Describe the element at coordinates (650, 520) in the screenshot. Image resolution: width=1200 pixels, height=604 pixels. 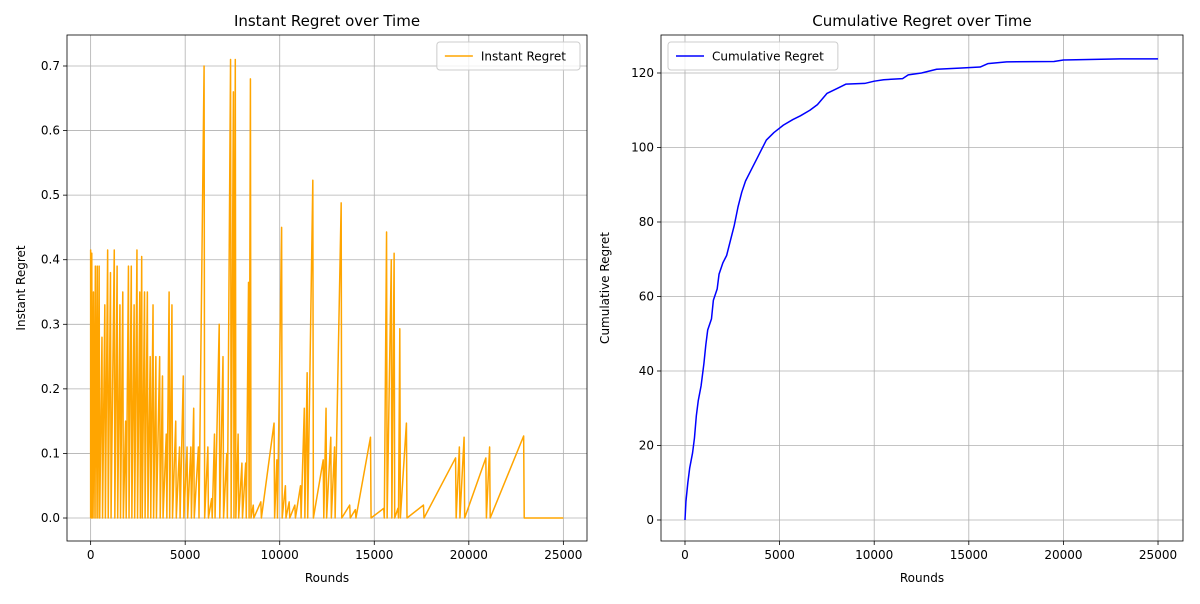
I see `y-tick-label: 0` at that location.